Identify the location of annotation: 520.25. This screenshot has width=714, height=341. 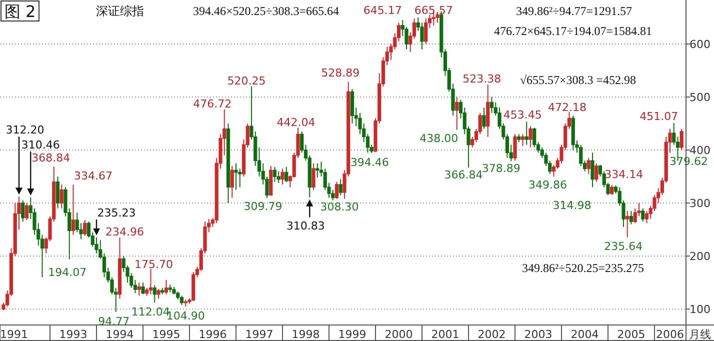
(246, 81).